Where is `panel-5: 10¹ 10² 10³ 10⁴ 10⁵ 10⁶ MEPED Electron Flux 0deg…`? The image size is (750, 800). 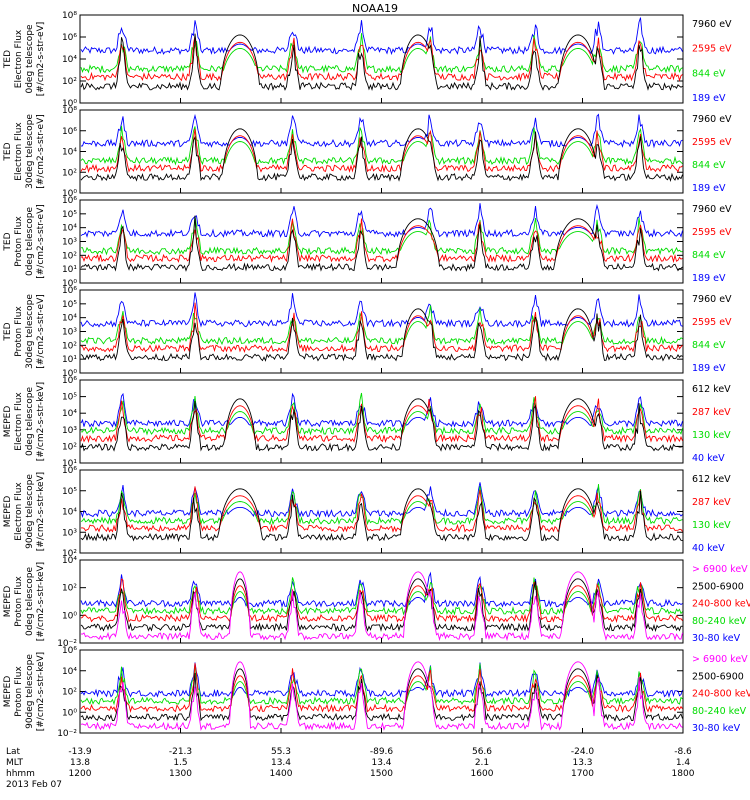
panel-5: 10¹ 10² 10³ 10⁴ 10⁵ 10⁶ MEPED Electron Flux 0deg… is located at coordinates (367, 422).